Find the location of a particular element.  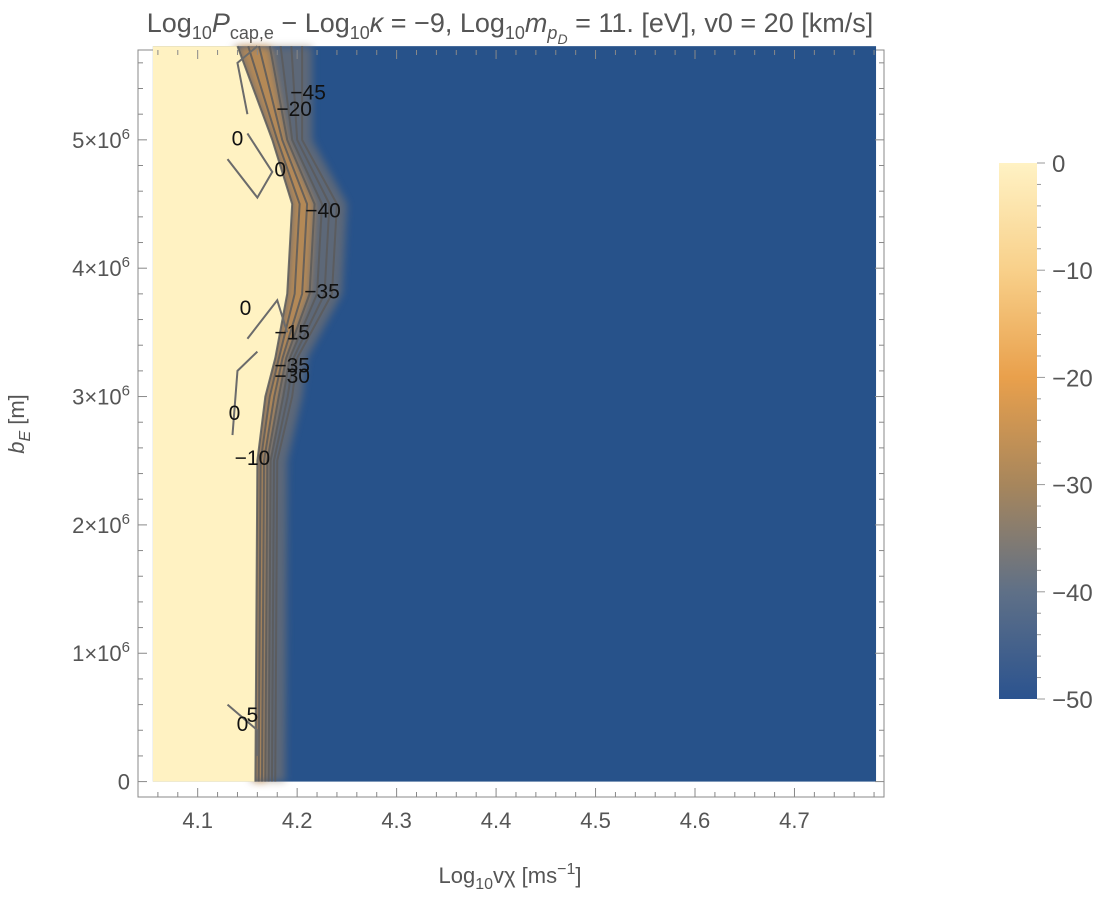

colorbar-tick-label: −30 is located at coordinates (1072, 486).